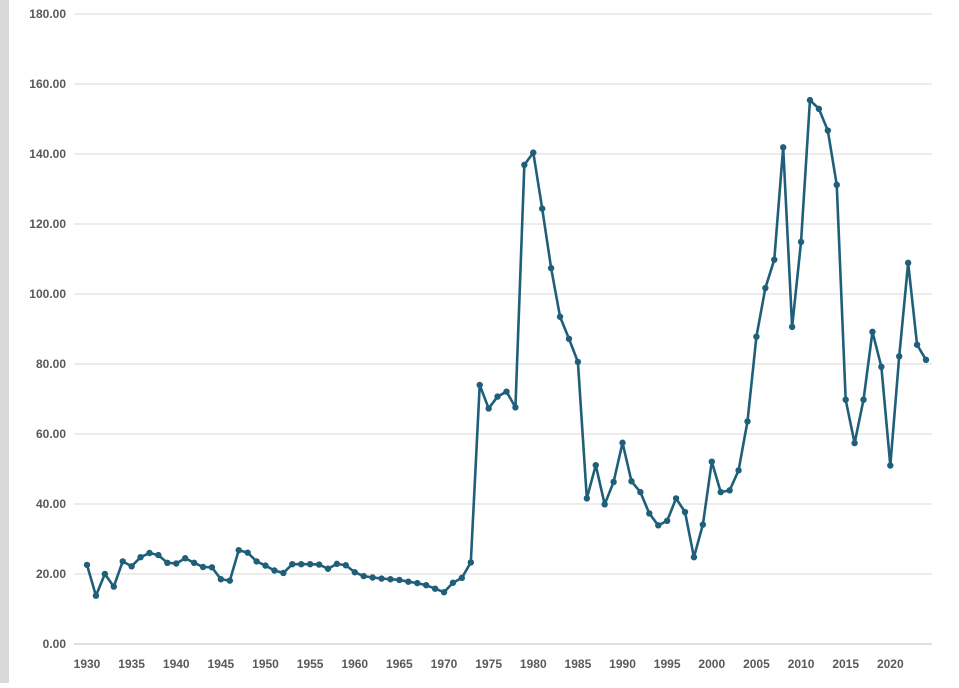 The width and height of the screenshot is (959, 688). I want to click on x-tick-label: 1930, so click(87, 664).